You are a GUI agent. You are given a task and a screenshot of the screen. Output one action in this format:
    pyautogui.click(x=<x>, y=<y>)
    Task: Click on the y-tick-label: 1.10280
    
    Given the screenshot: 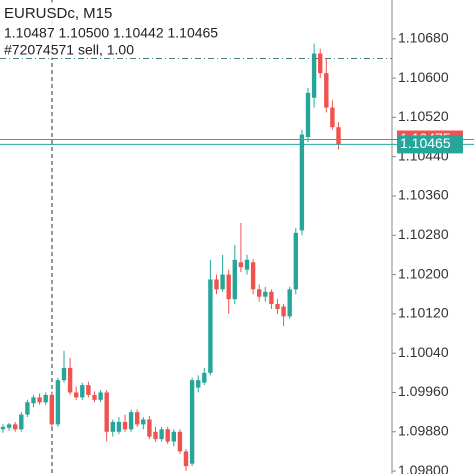 What is the action you would take?
    pyautogui.click(x=423, y=234)
    